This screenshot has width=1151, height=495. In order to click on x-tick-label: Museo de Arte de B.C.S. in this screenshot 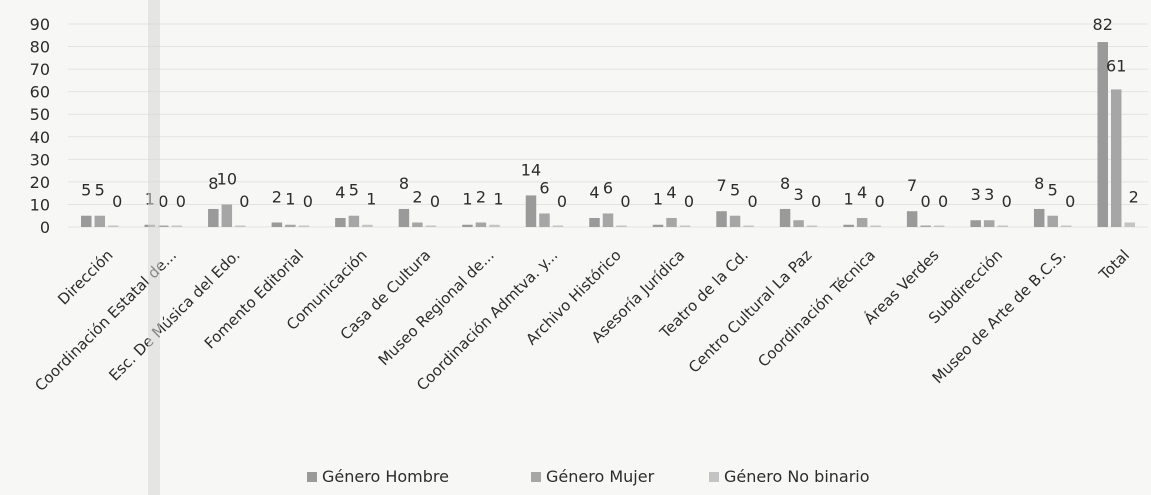, I will do `click(999, 316)`.